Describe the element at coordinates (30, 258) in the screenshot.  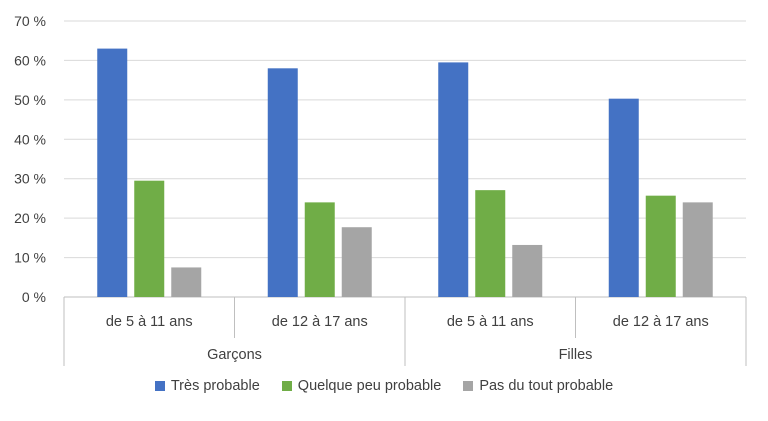
I see `y-tick-label: 10 %` at that location.